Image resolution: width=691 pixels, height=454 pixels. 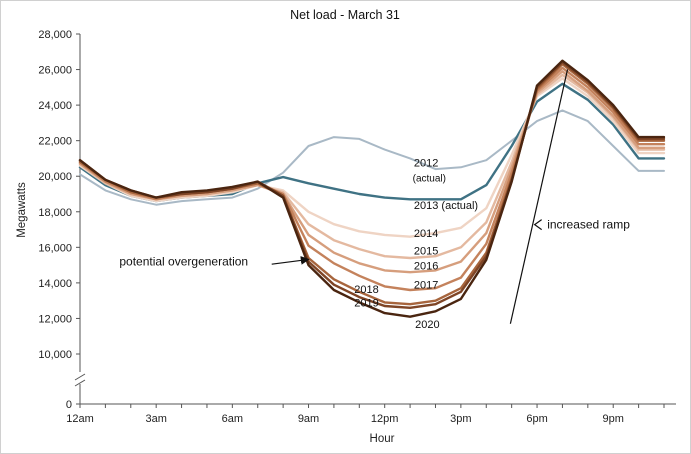 What do you see at coordinates (539, 196) in the screenshot?
I see `ramp-line` at bounding box center [539, 196].